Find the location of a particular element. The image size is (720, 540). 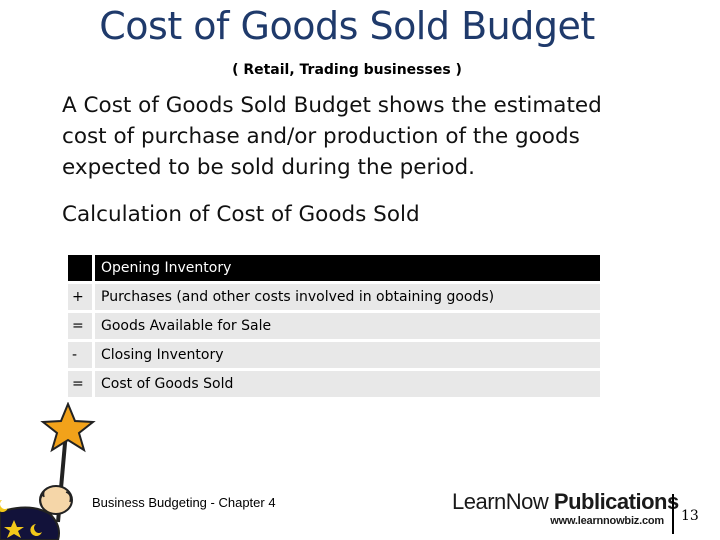

logo-url: www.learnnowbiz.com is located at coordinates (607, 521).